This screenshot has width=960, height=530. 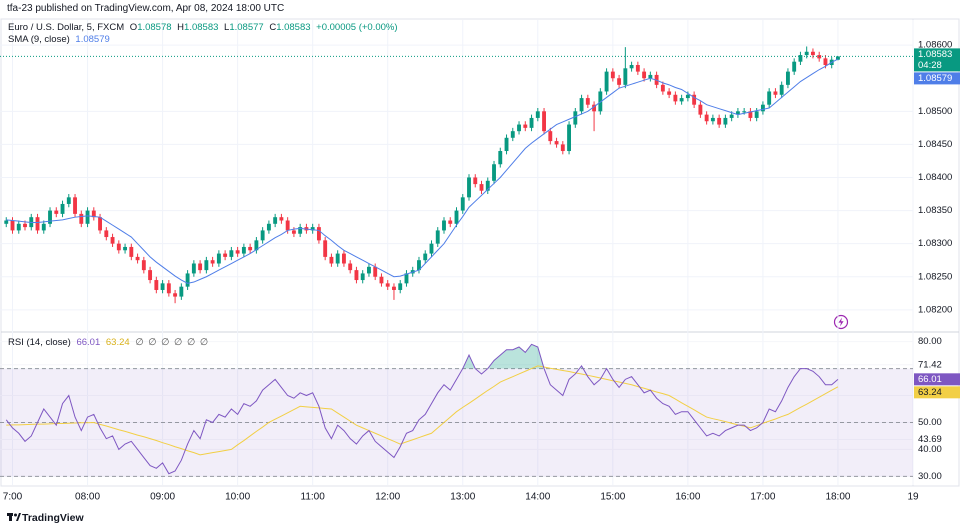 I want to click on symbol-title: Euro / U.S. Dollar, 5, FXCM, so click(x=66, y=27).